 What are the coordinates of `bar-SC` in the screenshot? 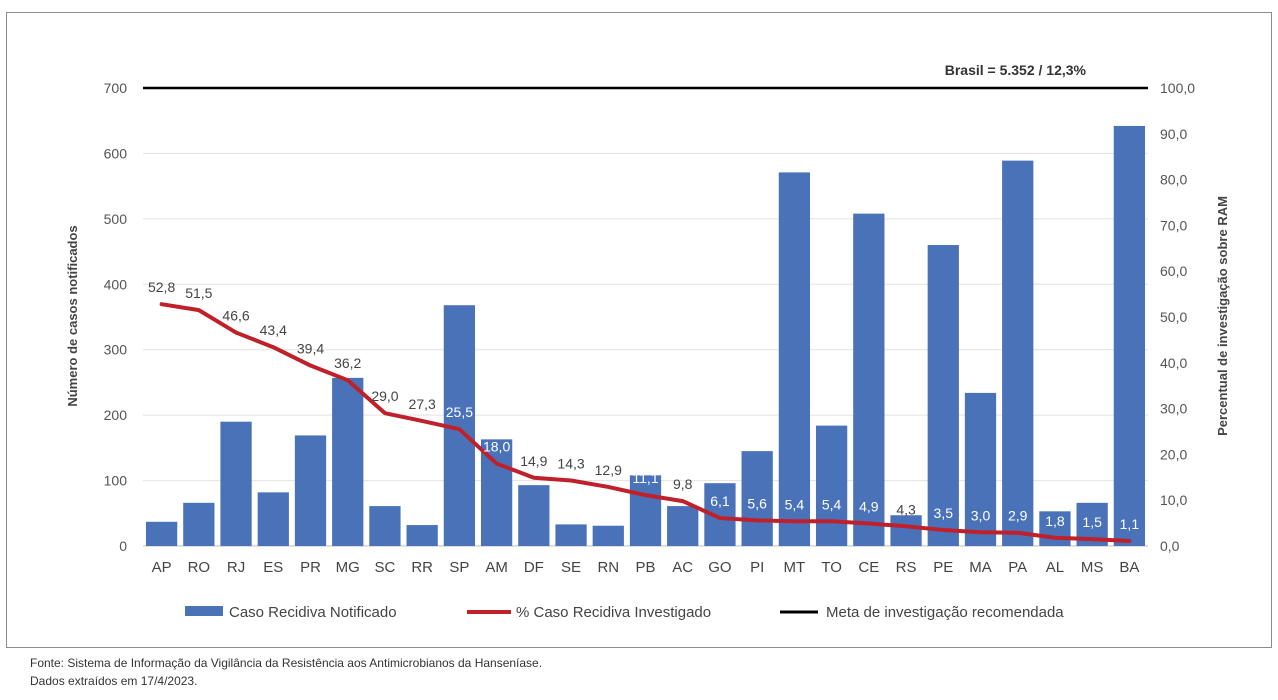 It's located at (385, 526).